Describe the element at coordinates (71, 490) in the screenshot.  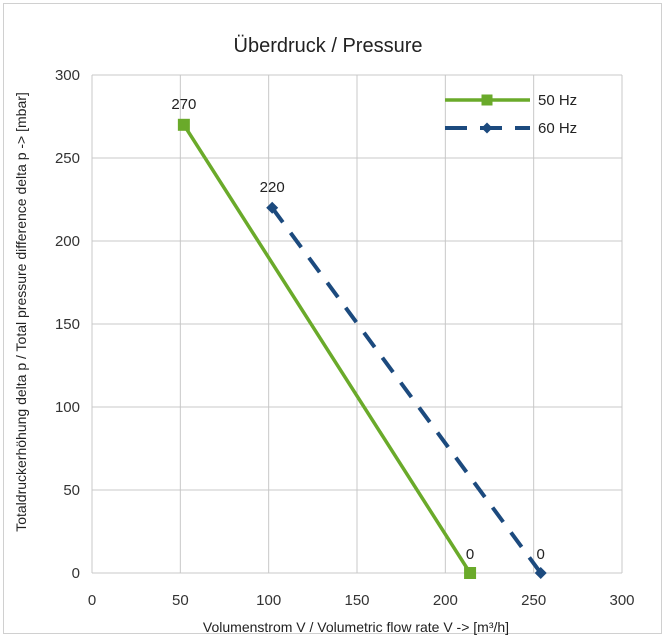
I see `y-tick-label: 50` at that location.